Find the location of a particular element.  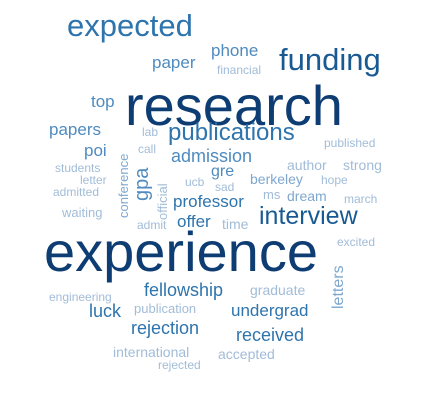

word-conference: conference is located at coordinates (123, 185).